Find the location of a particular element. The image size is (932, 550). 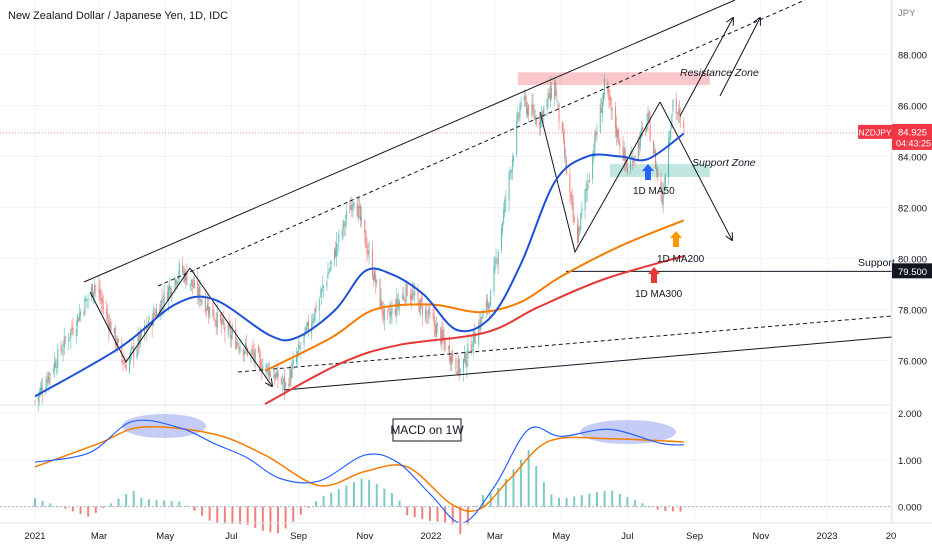

zigzag-2022-a is located at coordinates (596, 182).